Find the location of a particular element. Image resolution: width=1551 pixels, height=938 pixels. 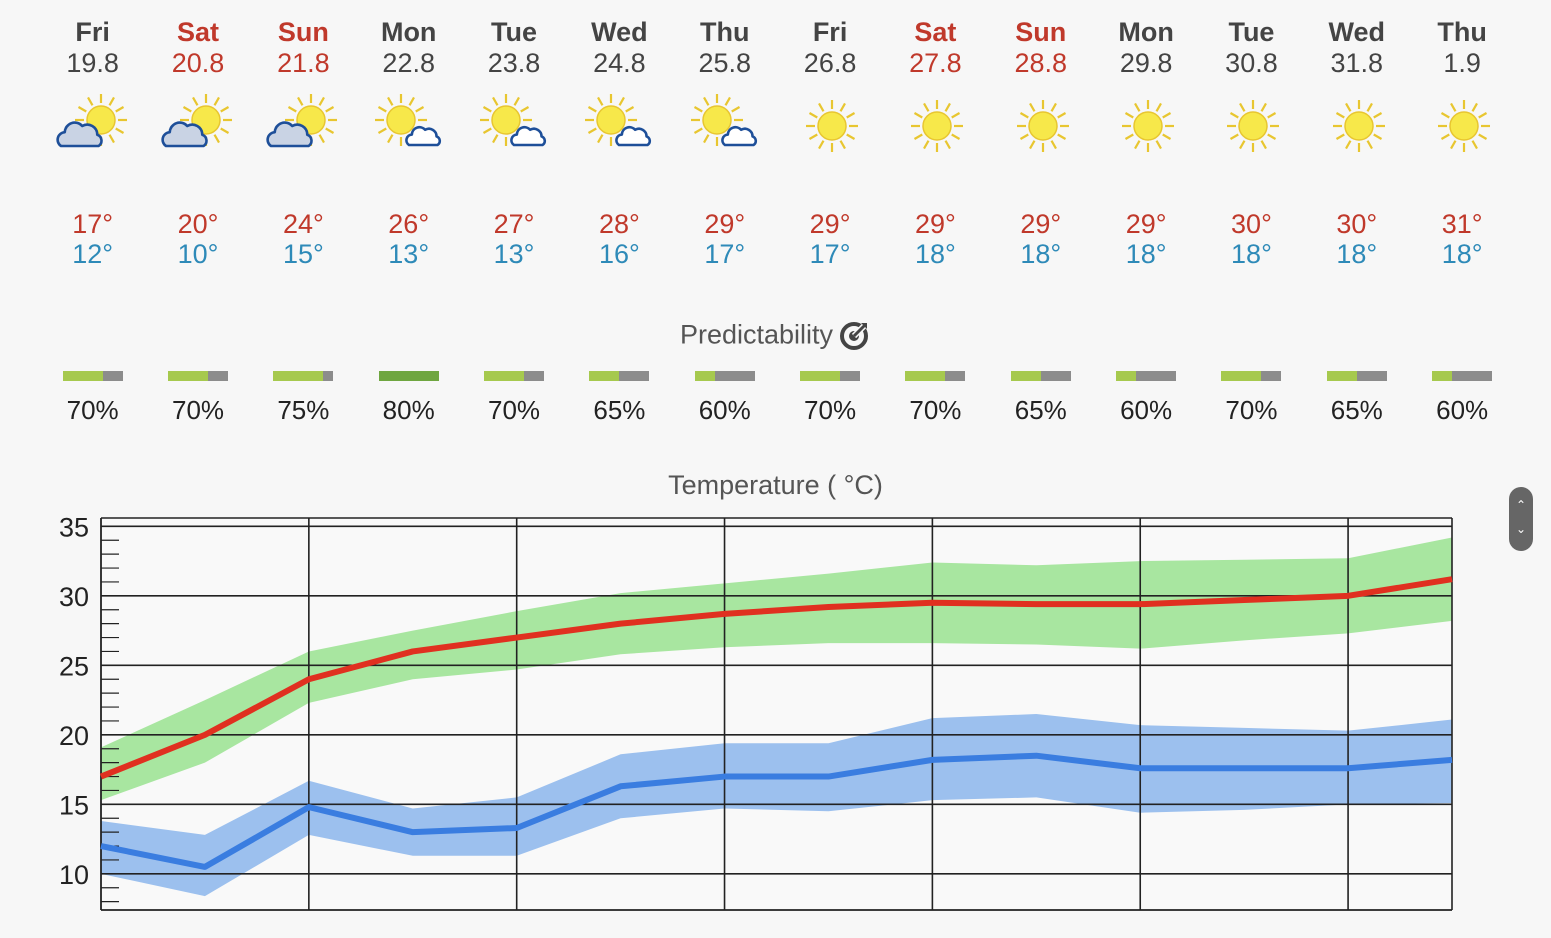

y-tick-label: 30 is located at coordinates (74, 597).